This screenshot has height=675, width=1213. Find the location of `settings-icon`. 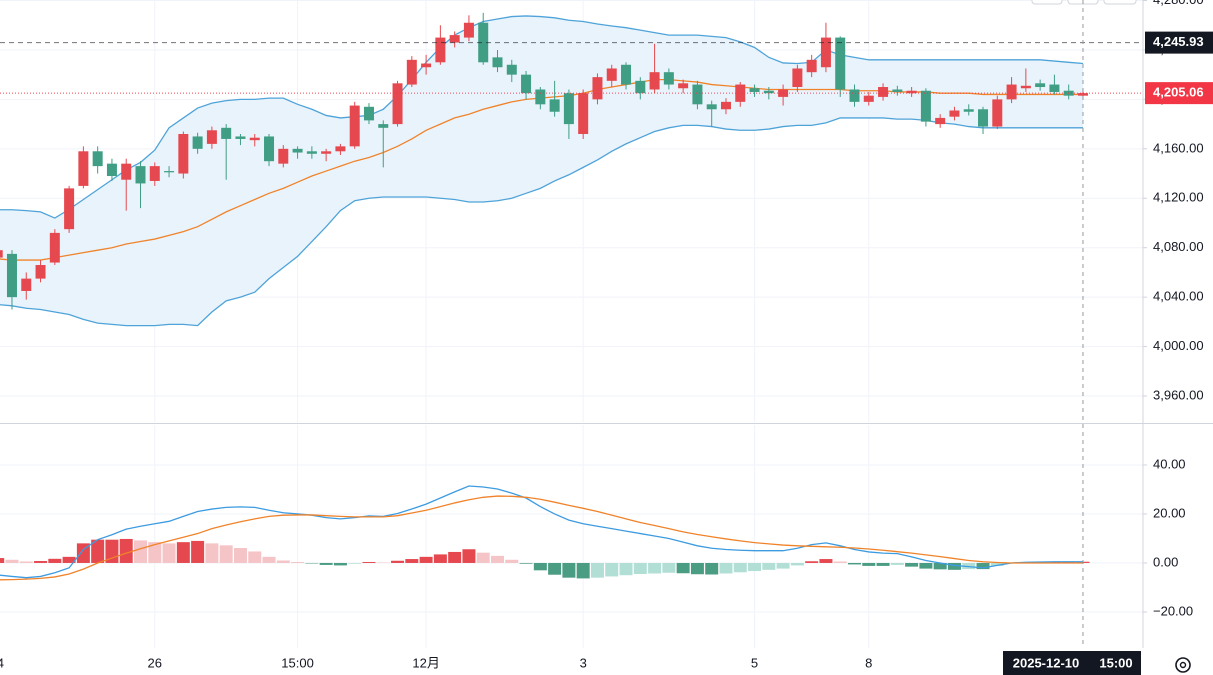

settings-icon is located at coordinates (1183, 665).